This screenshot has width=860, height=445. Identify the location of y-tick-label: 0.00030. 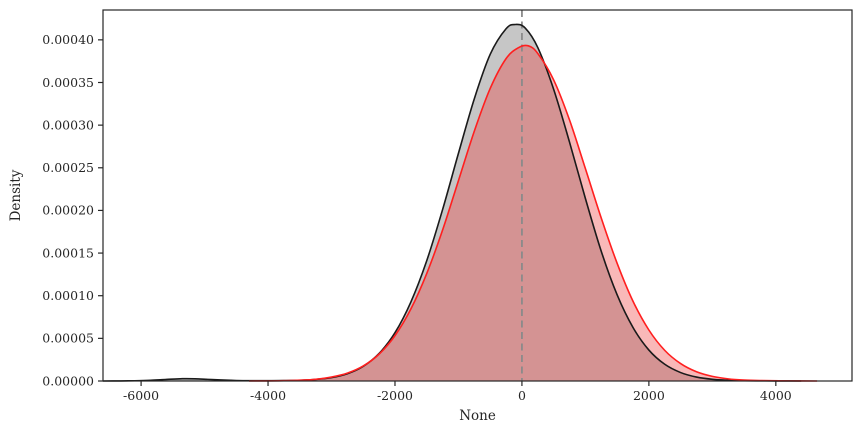
(68, 124).